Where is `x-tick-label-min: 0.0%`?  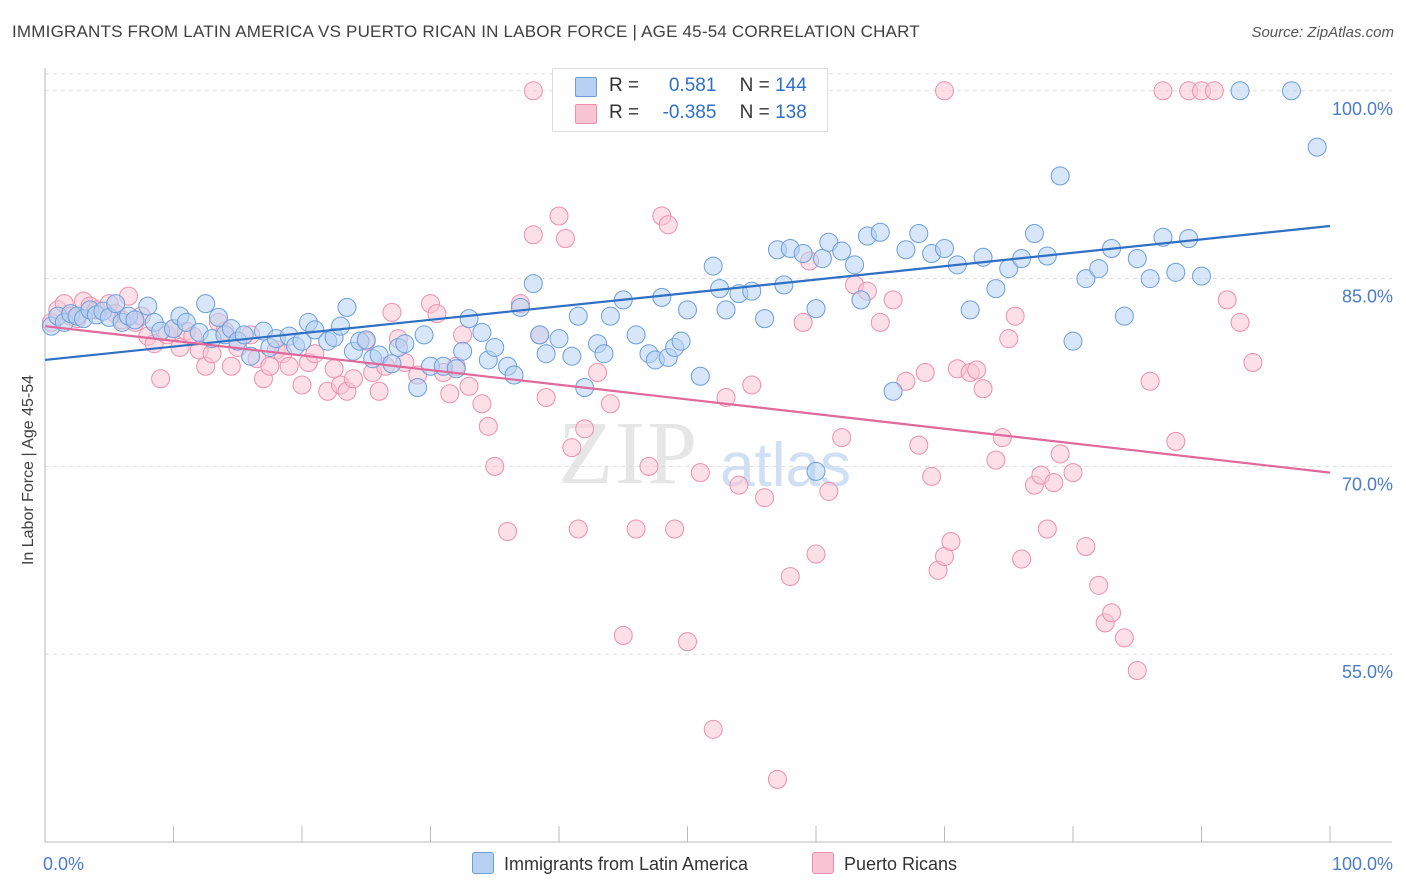 x-tick-label-min: 0.0% is located at coordinates (63, 864).